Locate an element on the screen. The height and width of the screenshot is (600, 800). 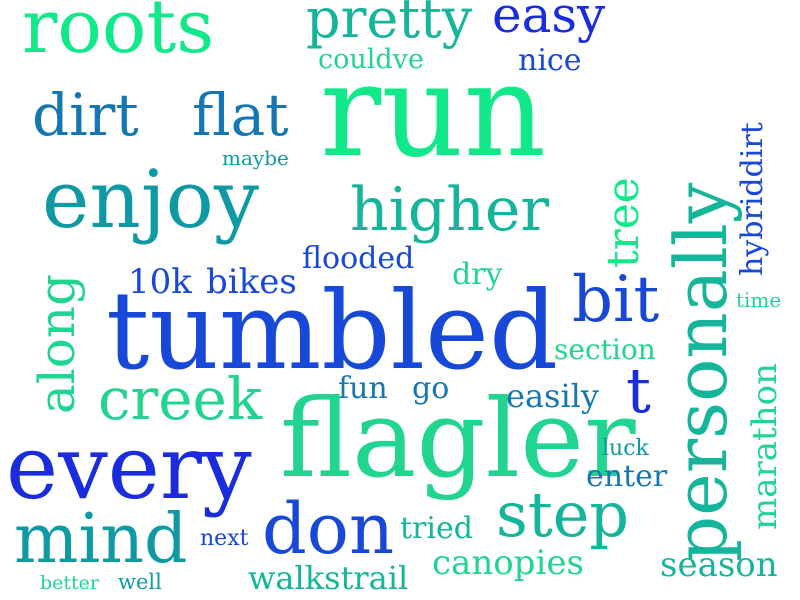
word-section: section is located at coordinates (605, 349).